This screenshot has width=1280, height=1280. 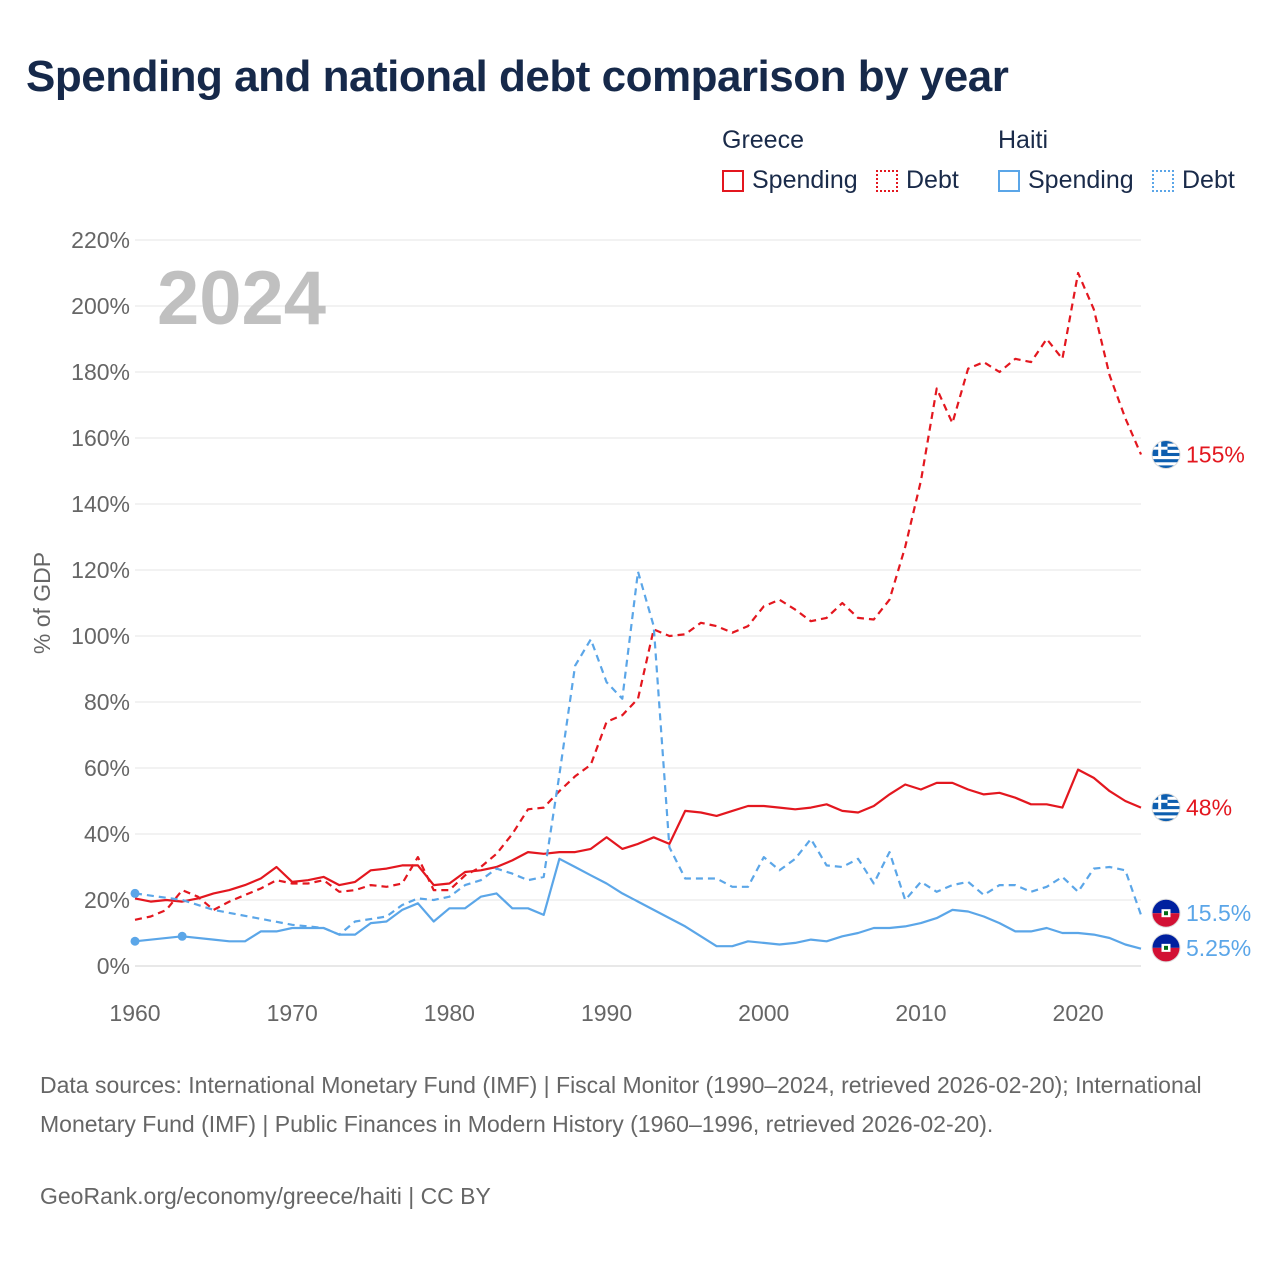 What do you see at coordinates (100, 306) in the screenshot?
I see `y-tick-label: 200%` at bounding box center [100, 306].